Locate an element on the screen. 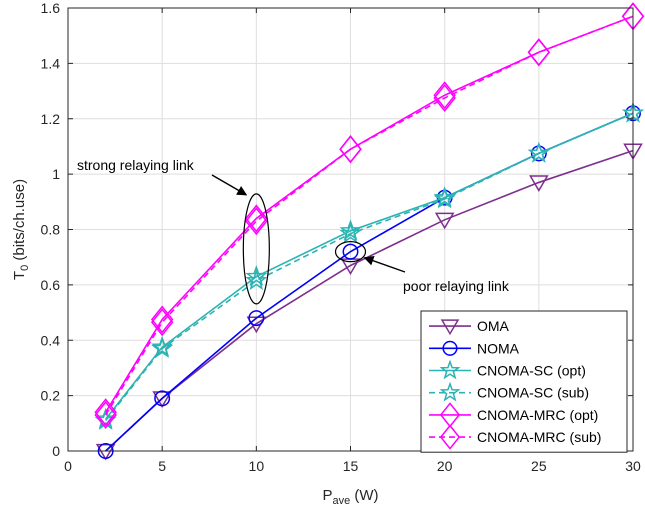  y-tick-label: 0.6 is located at coordinates (51, 285).